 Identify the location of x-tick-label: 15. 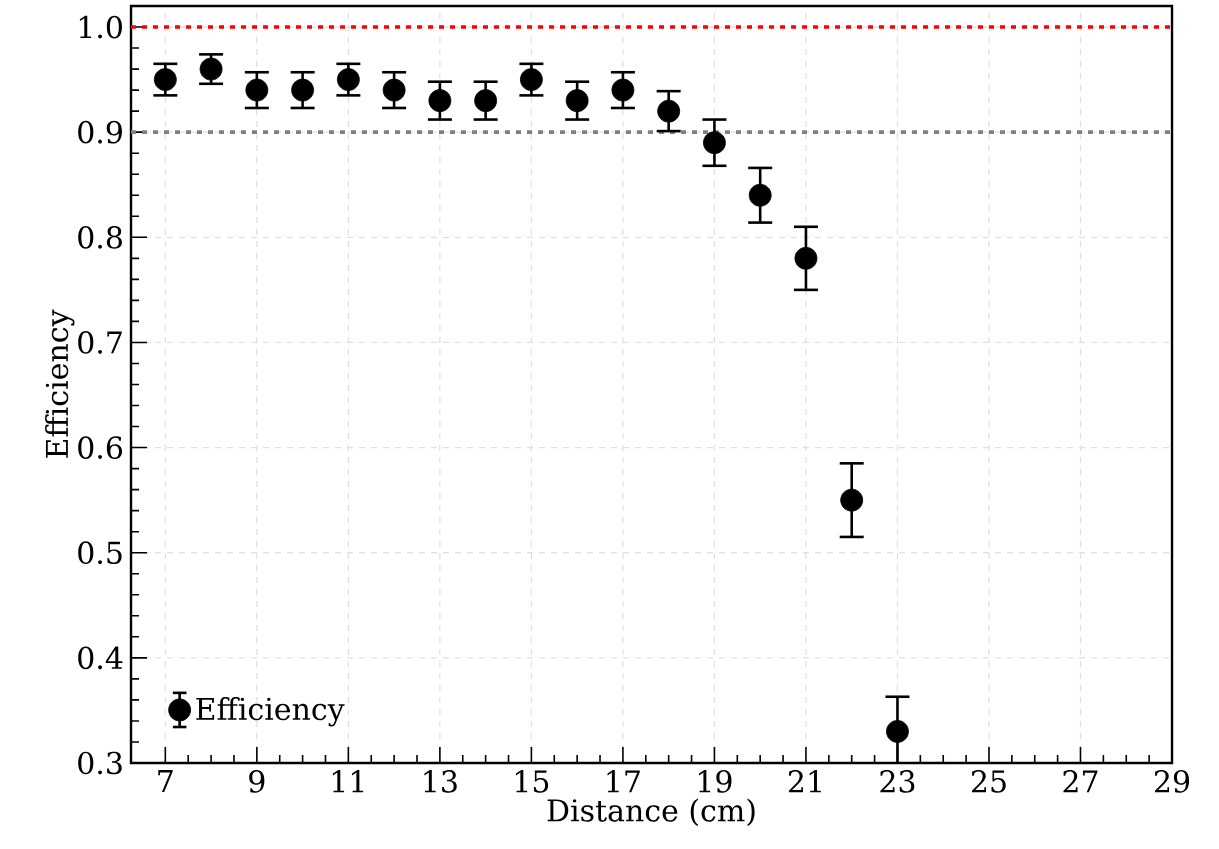
(532, 781).